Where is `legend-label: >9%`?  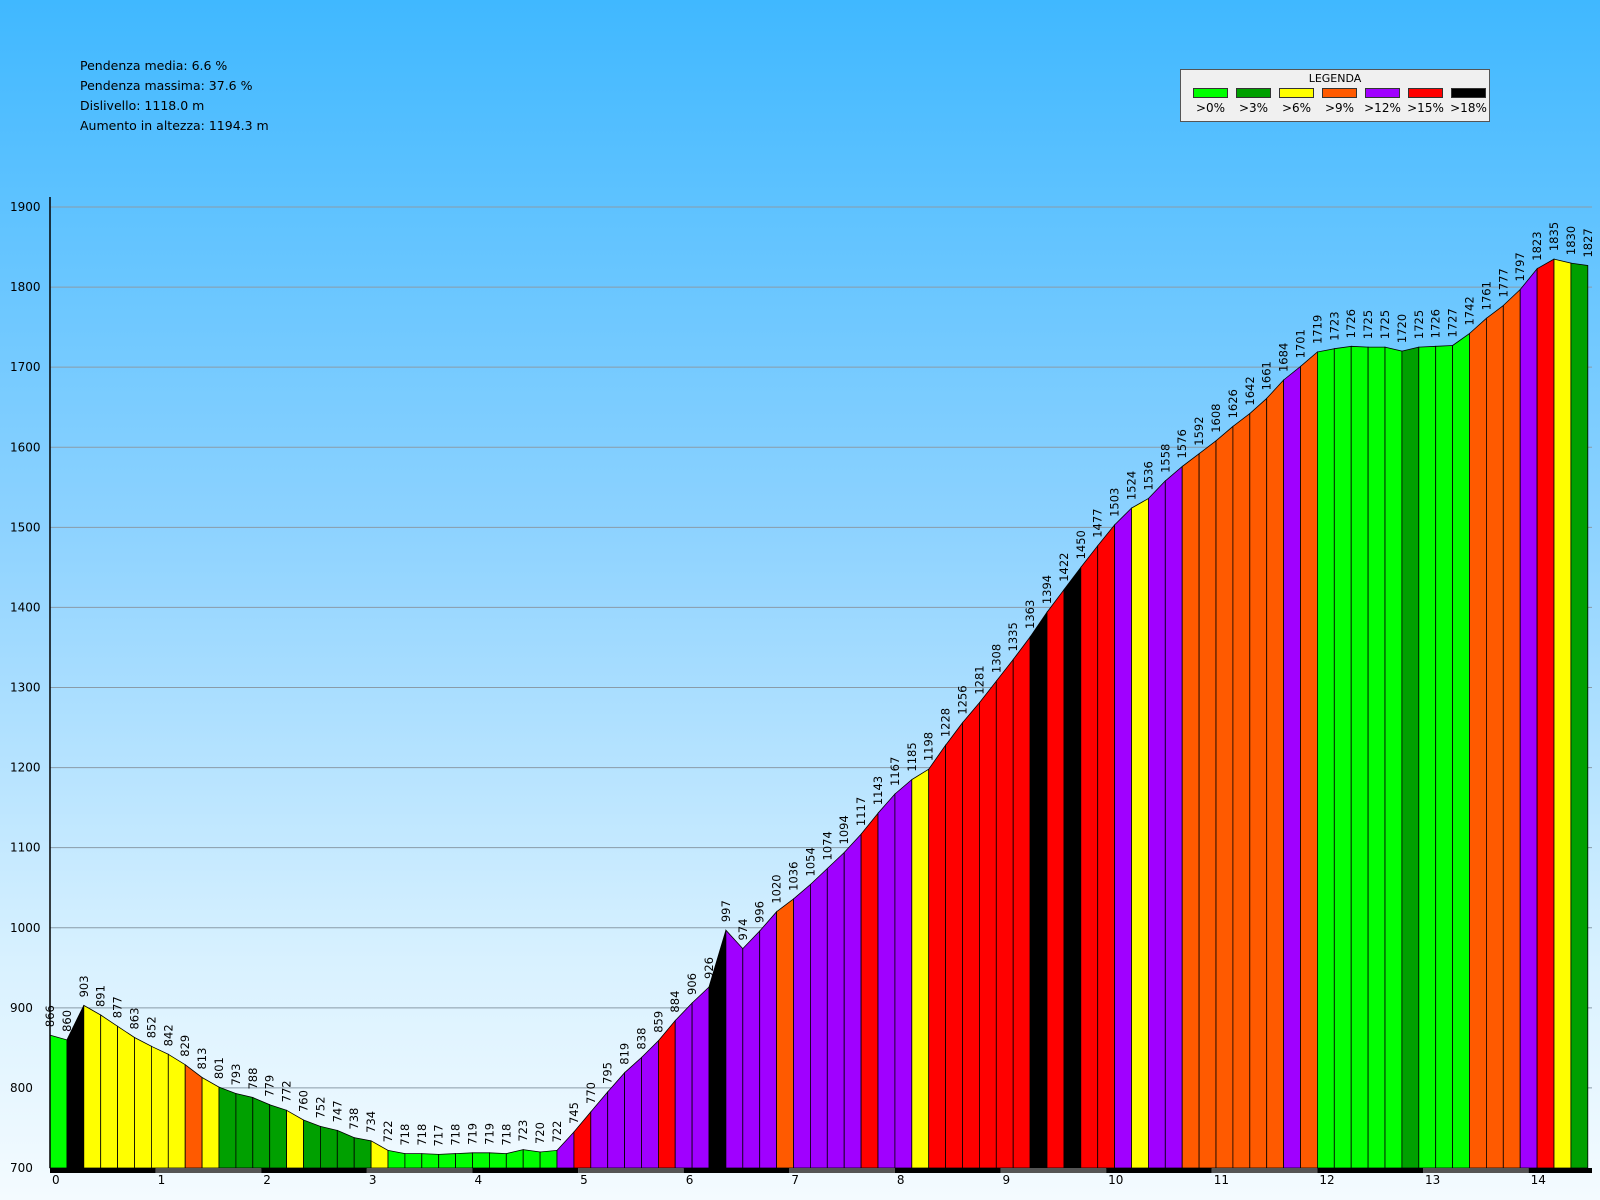 legend-label: >9% is located at coordinates (1339, 108).